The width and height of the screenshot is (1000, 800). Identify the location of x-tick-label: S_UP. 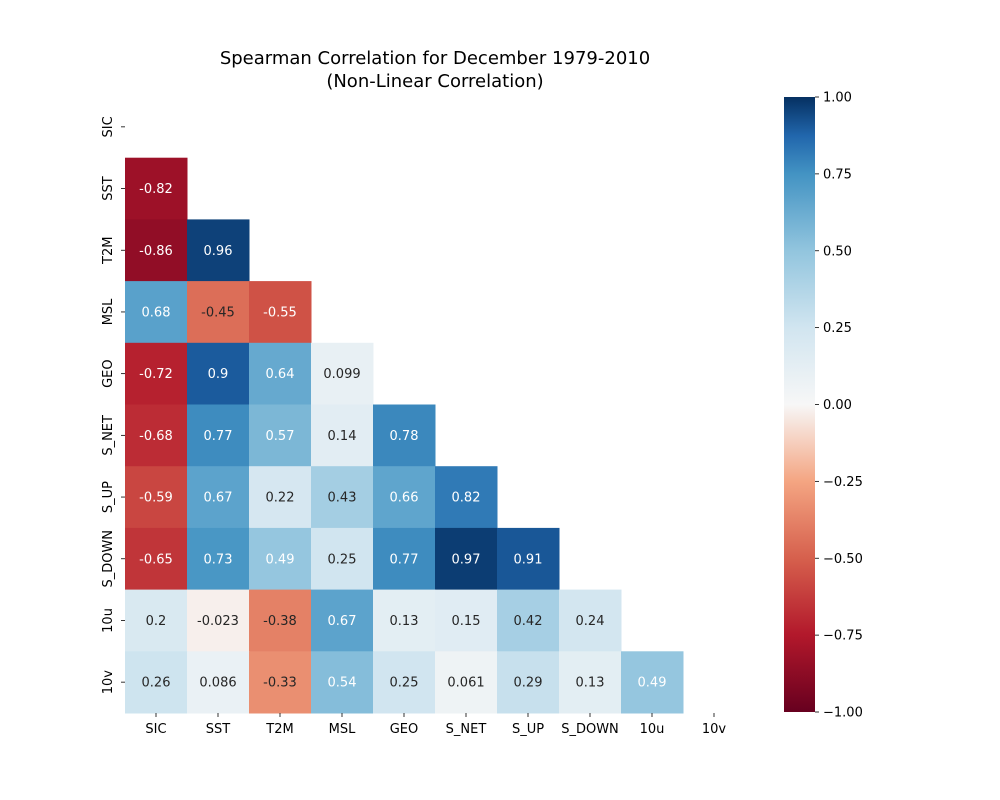
(528, 729).